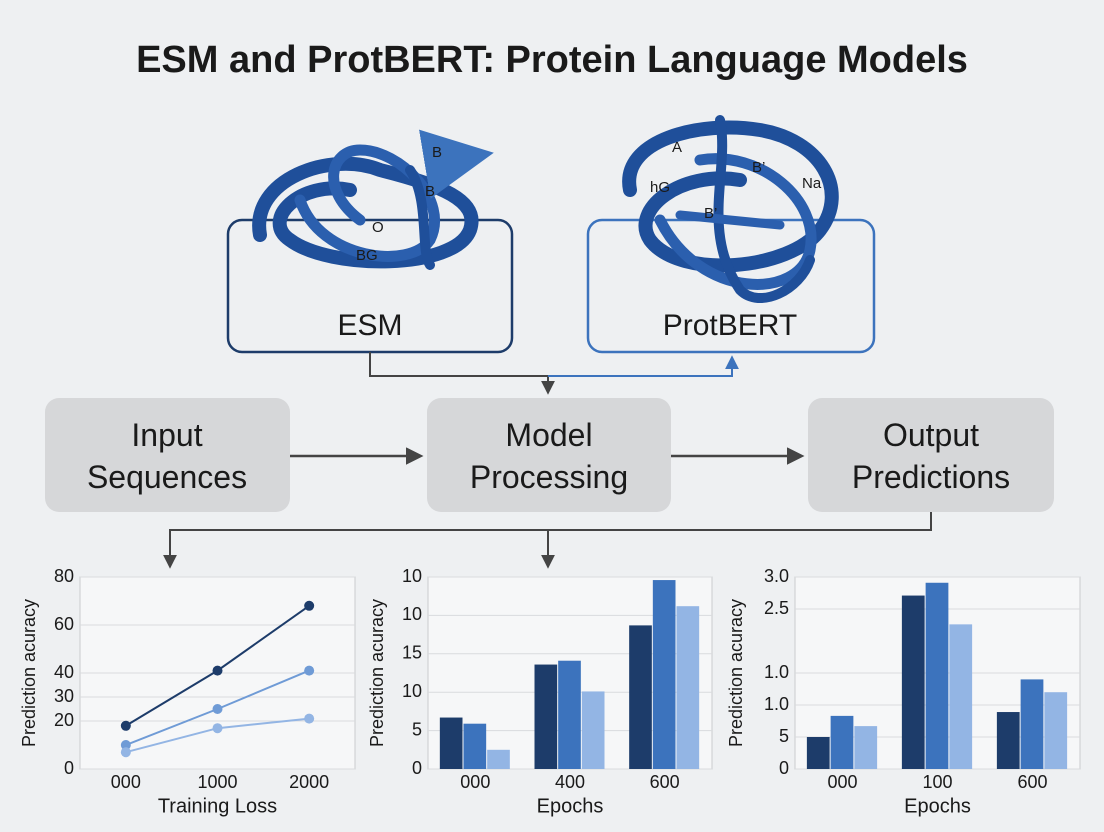 The image size is (1104, 832). Describe the element at coordinates (166, 435) in the screenshot. I see `flow-line: Input` at that location.